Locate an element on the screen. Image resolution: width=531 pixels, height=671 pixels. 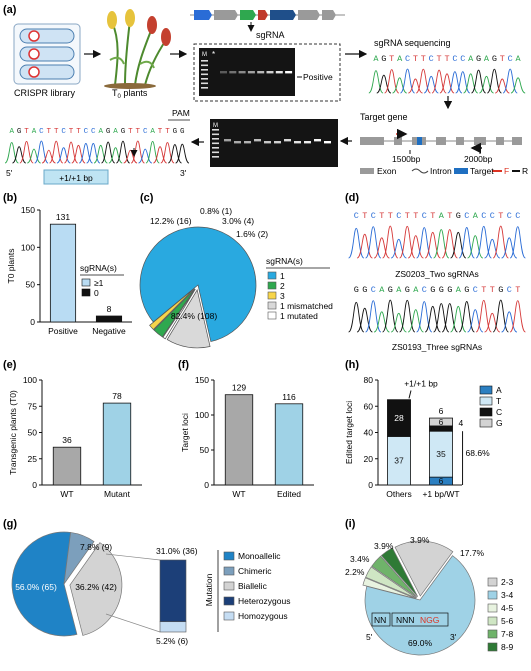
motif-ngg: NGG is located at coordinates (429, 620).